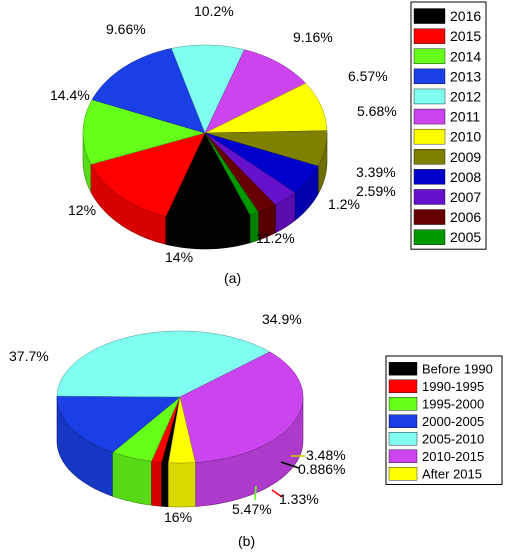 The image size is (517, 553). Describe the element at coordinates (178, 517) in the screenshot. I see `data-label: 16%` at that location.